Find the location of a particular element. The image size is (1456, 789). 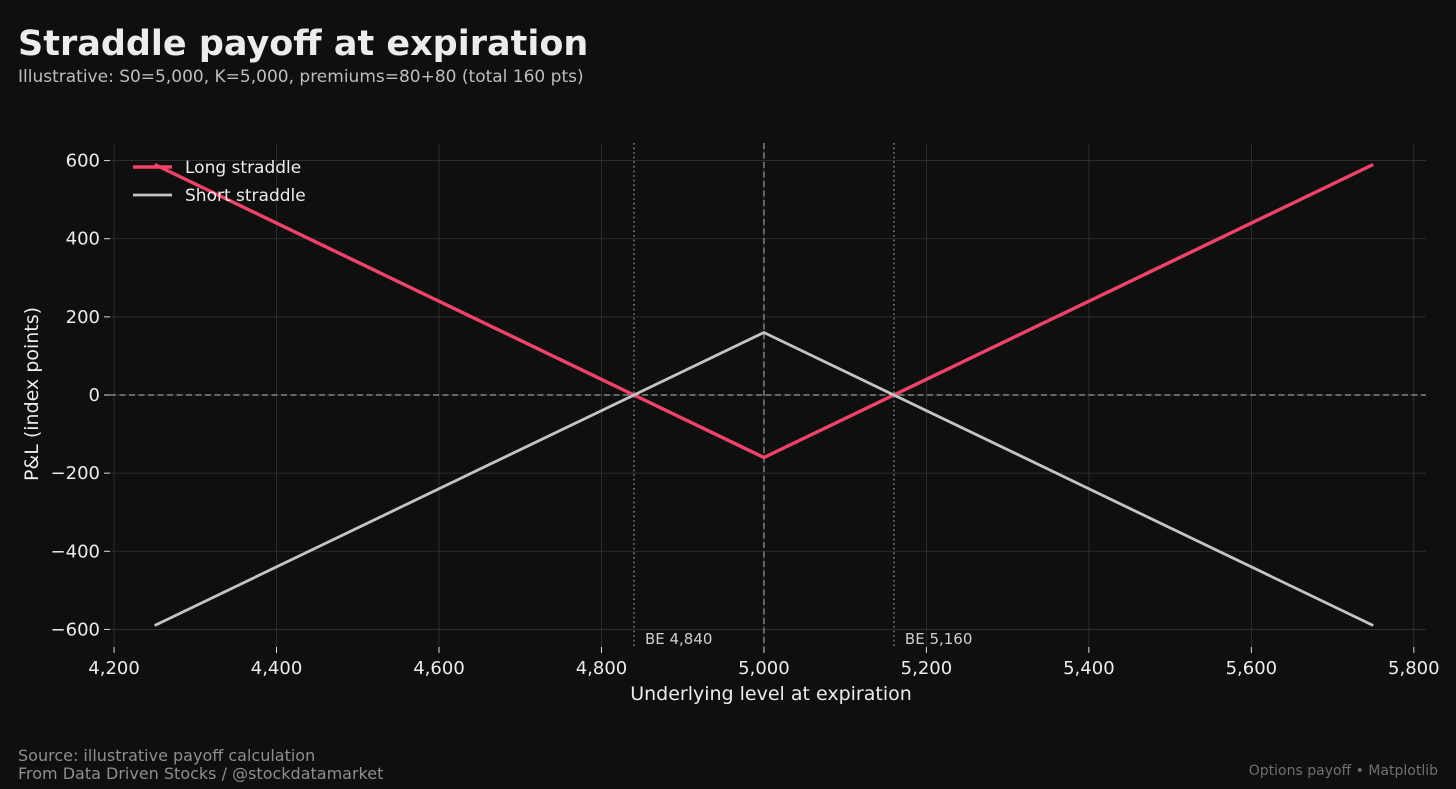

legend-label: Short straddle is located at coordinates (245, 196).